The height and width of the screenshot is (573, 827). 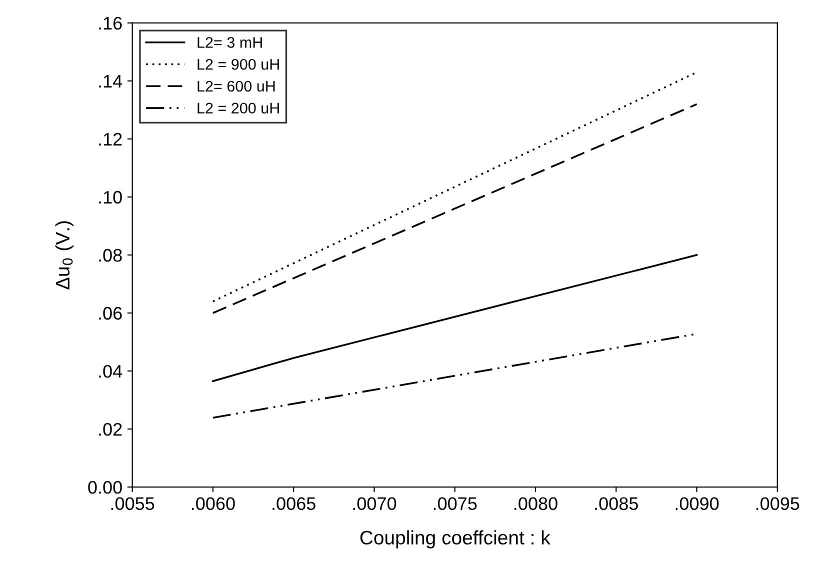 What do you see at coordinates (374, 503) in the screenshot?
I see `x-tick-label: .0070` at bounding box center [374, 503].